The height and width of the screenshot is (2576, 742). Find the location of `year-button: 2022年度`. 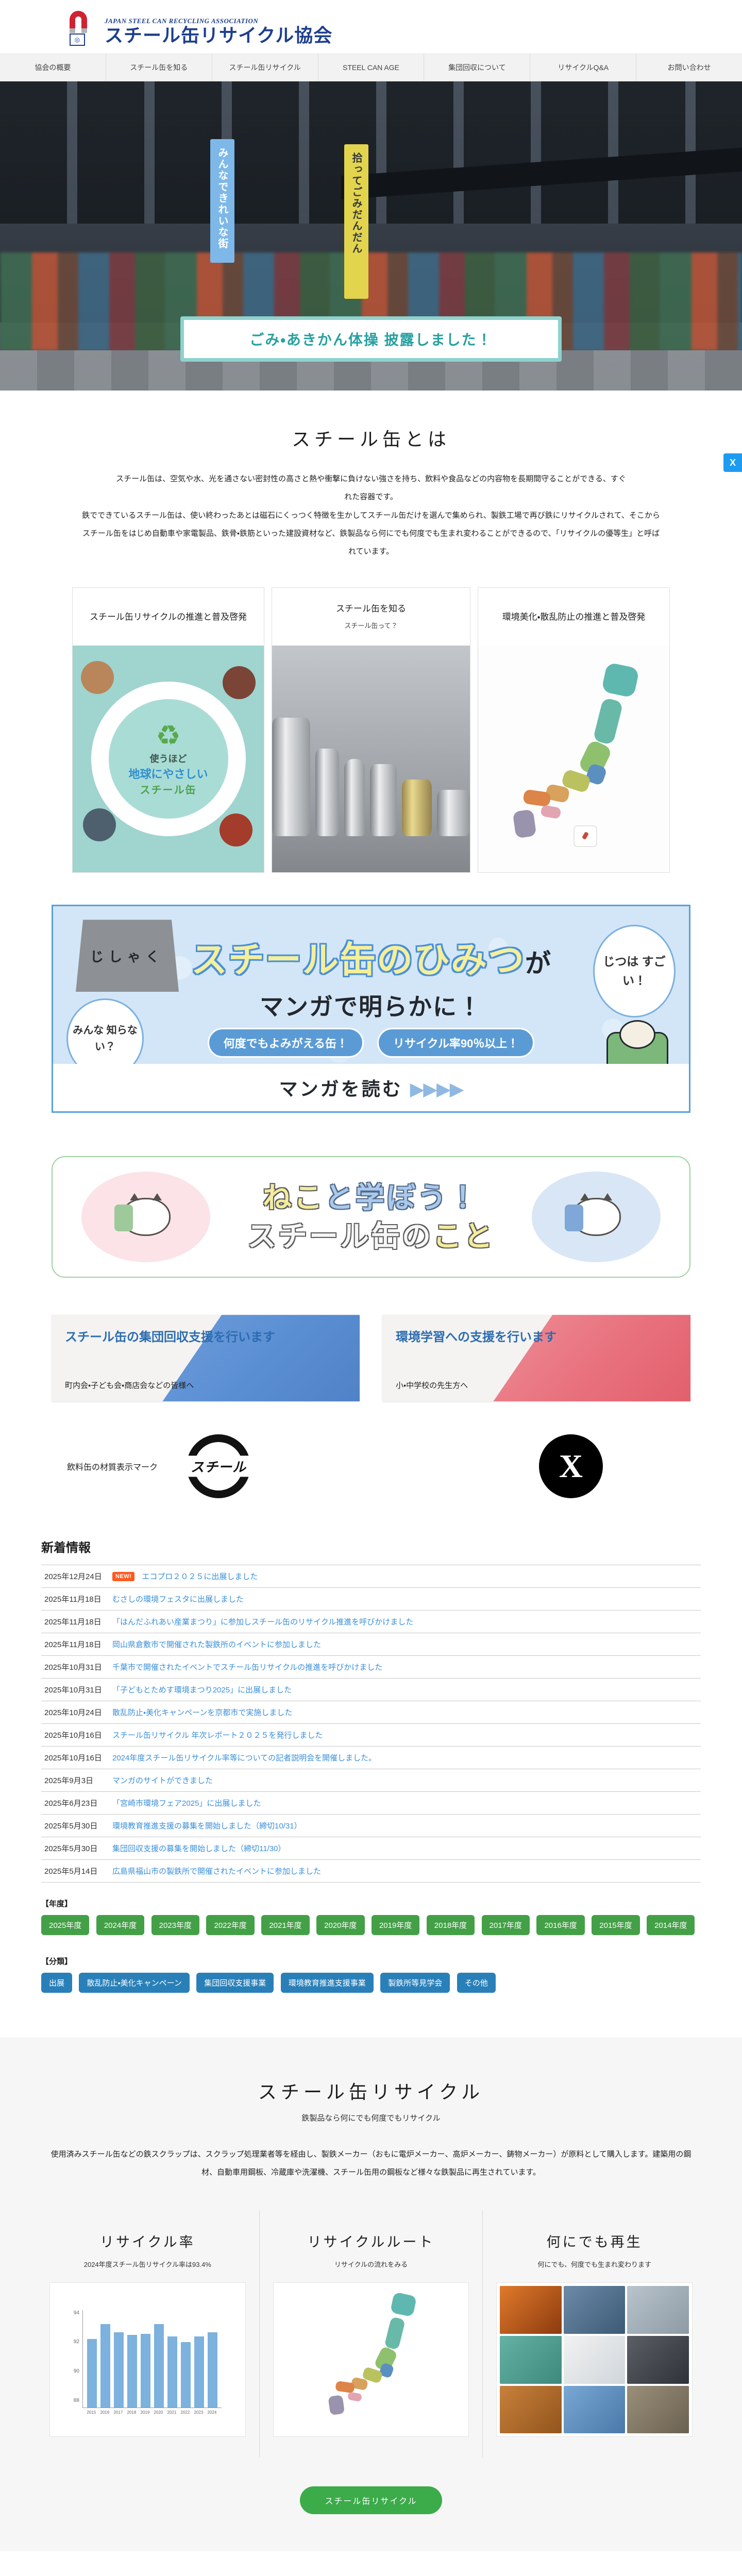

year-button: 2022年度 is located at coordinates (230, 1925).